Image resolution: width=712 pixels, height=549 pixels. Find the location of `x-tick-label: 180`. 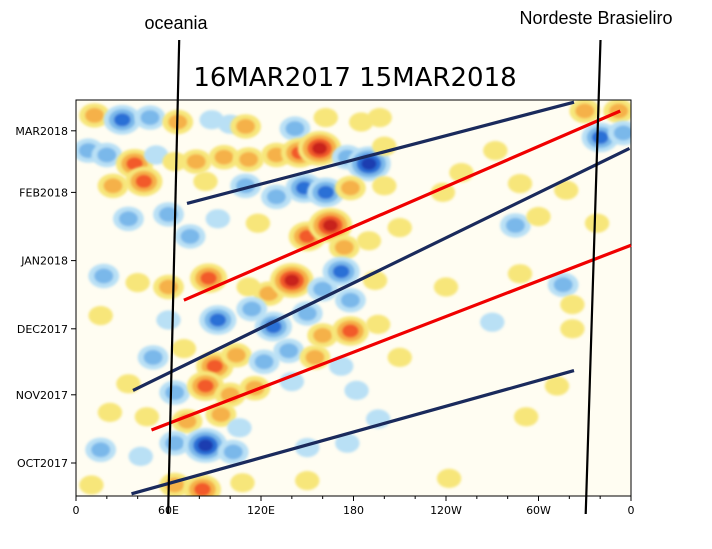

x-tick-label: 180 is located at coordinates (353, 510).